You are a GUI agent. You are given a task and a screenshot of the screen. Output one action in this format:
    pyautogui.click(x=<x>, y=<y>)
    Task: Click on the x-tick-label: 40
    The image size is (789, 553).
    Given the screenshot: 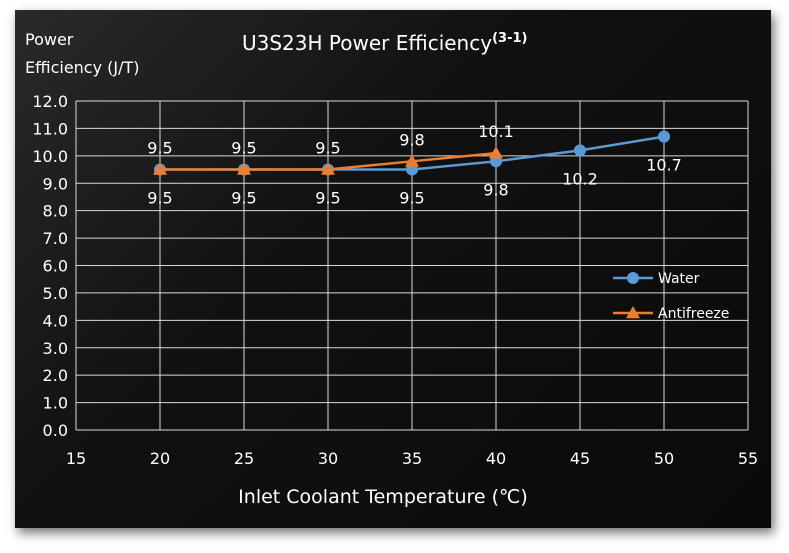 What is the action you would take?
    pyautogui.click(x=496, y=458)
    